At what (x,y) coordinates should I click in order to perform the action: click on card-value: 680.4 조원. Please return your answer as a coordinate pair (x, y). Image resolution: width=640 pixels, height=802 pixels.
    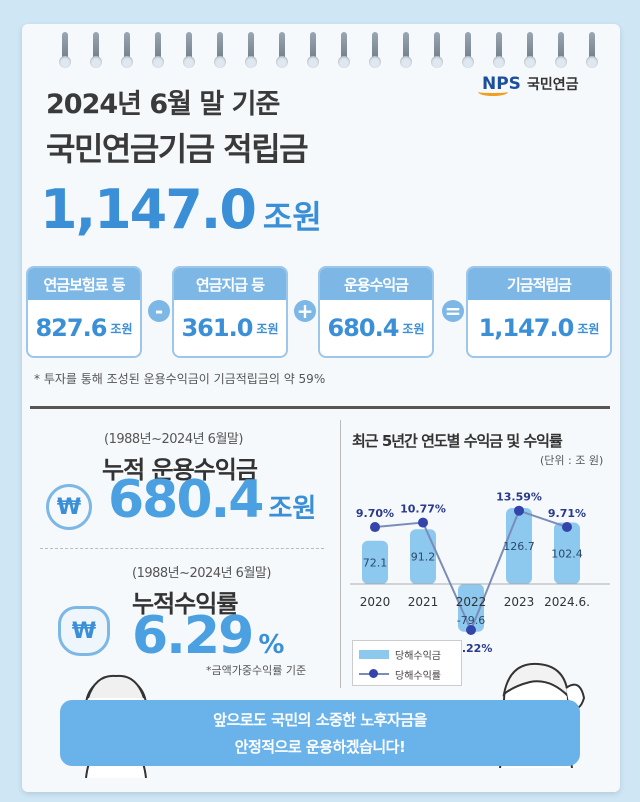
    Looking at the image, I should click on (376, 328).